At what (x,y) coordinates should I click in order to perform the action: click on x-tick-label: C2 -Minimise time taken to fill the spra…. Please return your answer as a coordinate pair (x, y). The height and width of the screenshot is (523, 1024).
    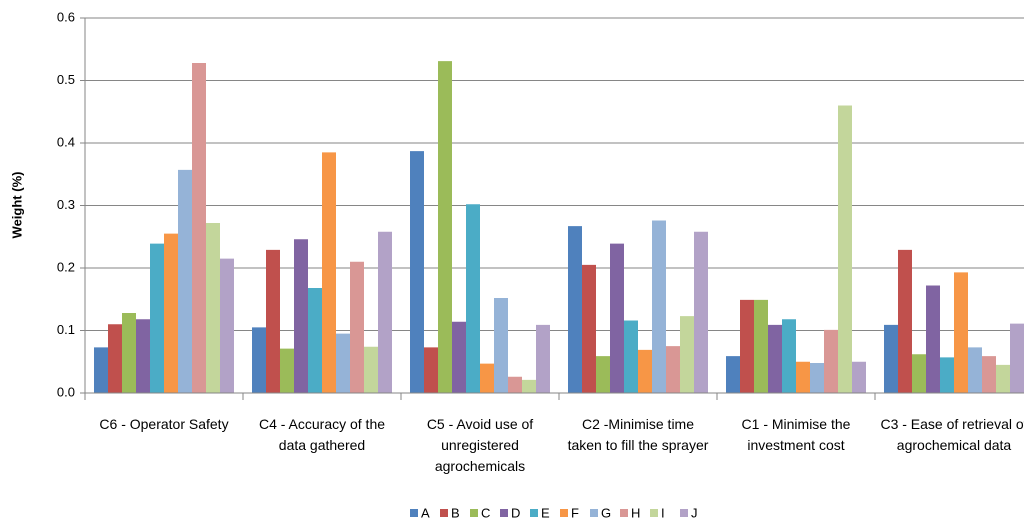
    Looking at the image, I should click on (638, 434).